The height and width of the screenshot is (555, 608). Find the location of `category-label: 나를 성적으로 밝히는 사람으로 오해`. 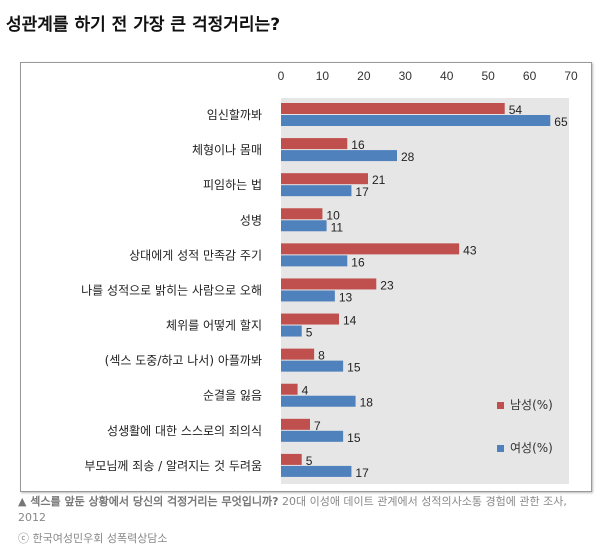

category-label: 나를 성적으로 밝히는 사람으로 오해 is located at coordinates (171, 290).